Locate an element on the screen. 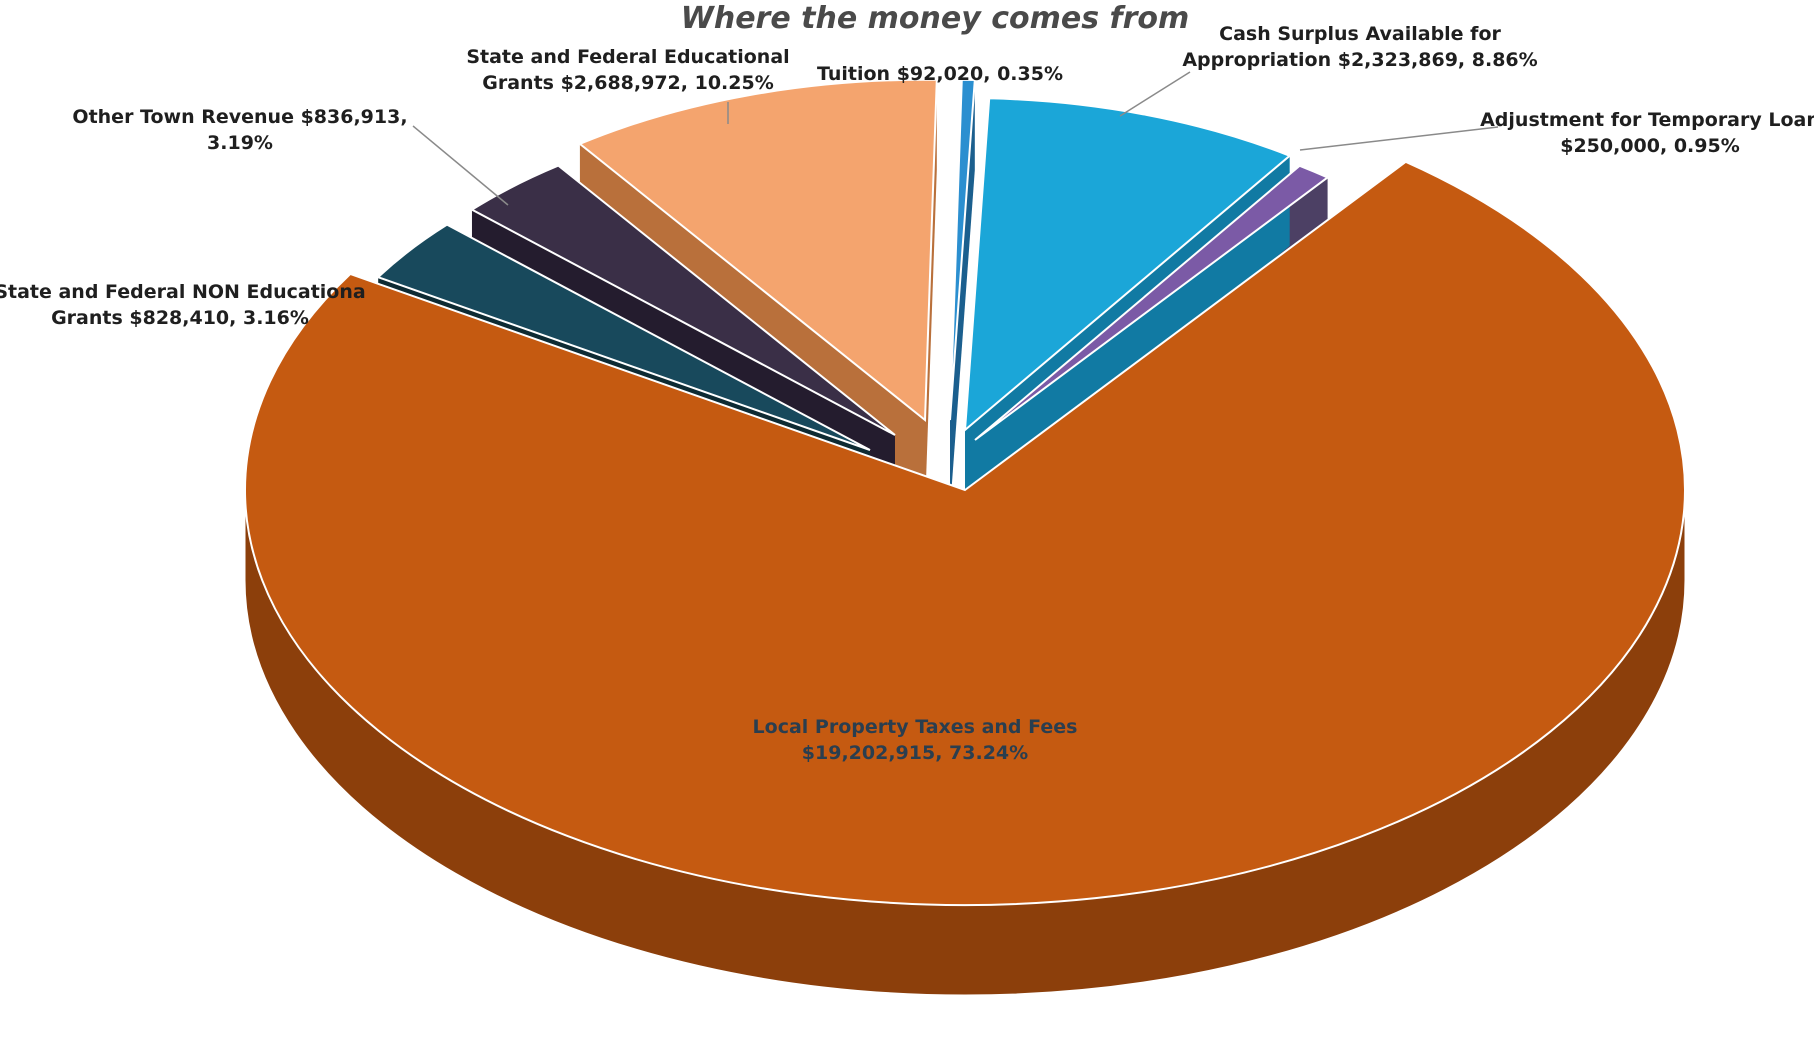  pie-slice-surplus is located at coordinates (1127, 265).